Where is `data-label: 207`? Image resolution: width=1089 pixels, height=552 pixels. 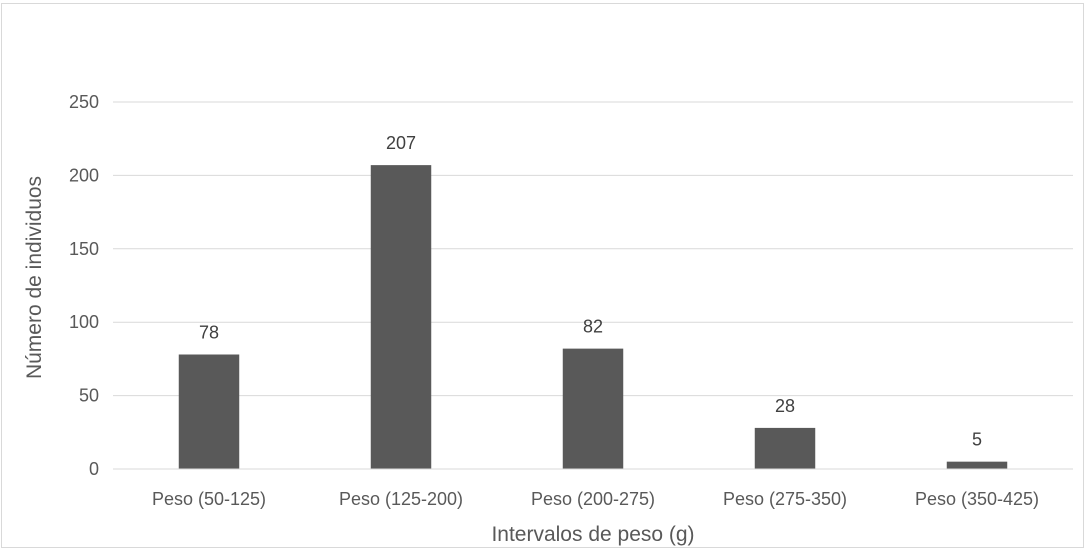
data-label: 207 is located at coordinates (401, 143).